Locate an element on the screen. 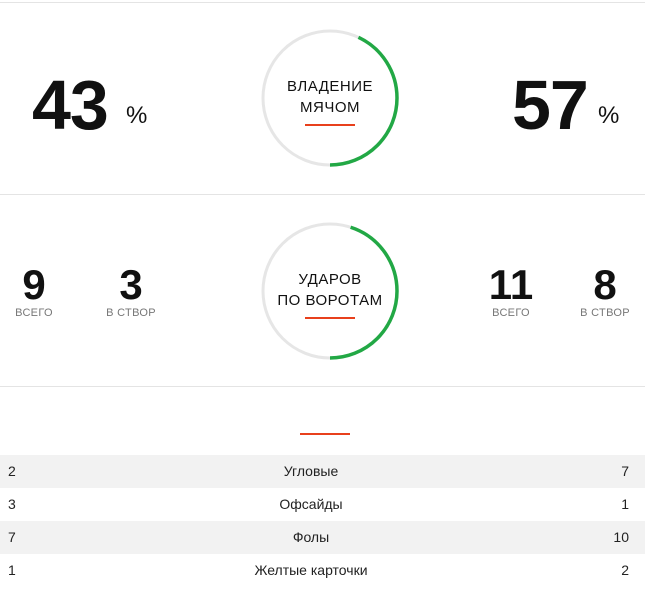 The height and width of the screenshot is (590, 645). row-home-value: 7 is located at coordinates (12, 537).